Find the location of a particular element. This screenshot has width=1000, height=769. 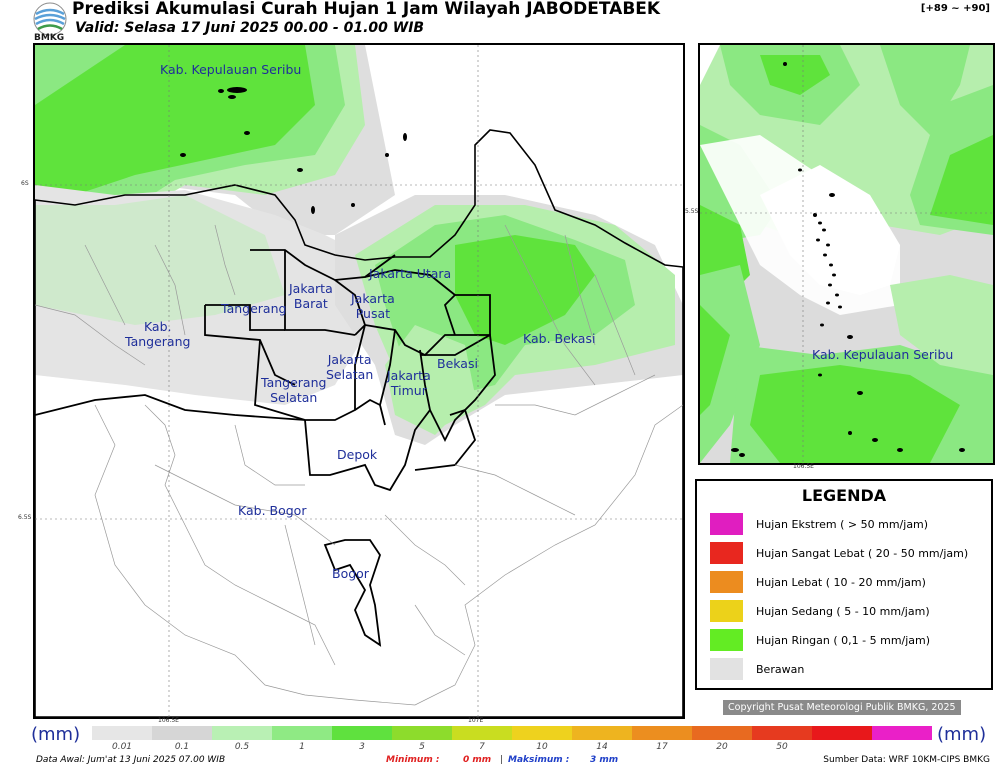

inset-lon-tick: 106.5E is located at coordinates (803, 466).